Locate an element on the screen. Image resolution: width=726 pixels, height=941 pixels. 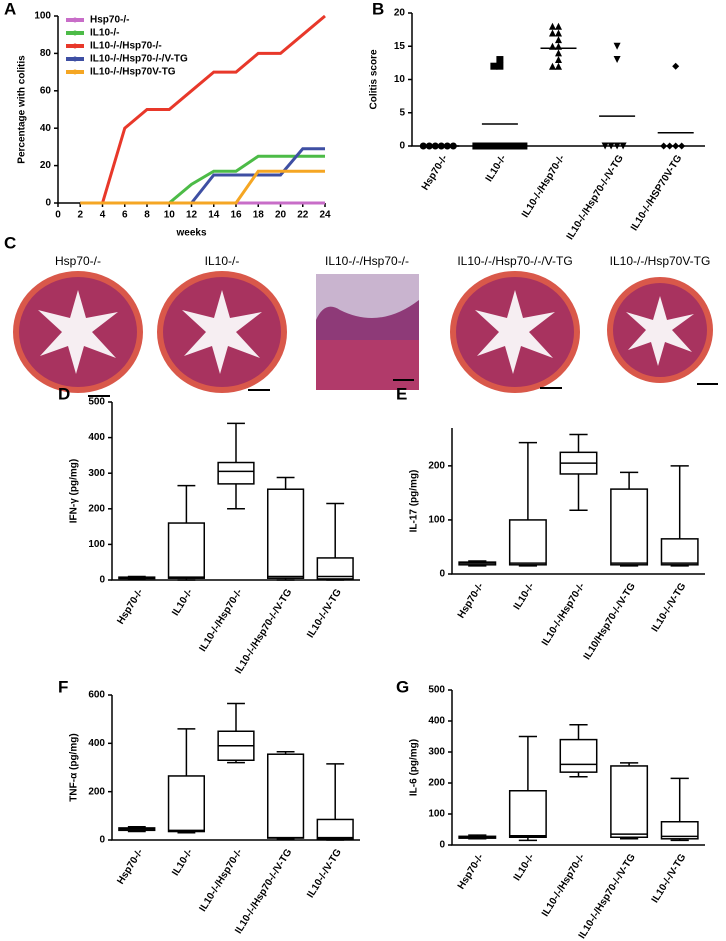
legend-label: IL10-/-/Hsp70-/- is located at coordinates (126, 46).